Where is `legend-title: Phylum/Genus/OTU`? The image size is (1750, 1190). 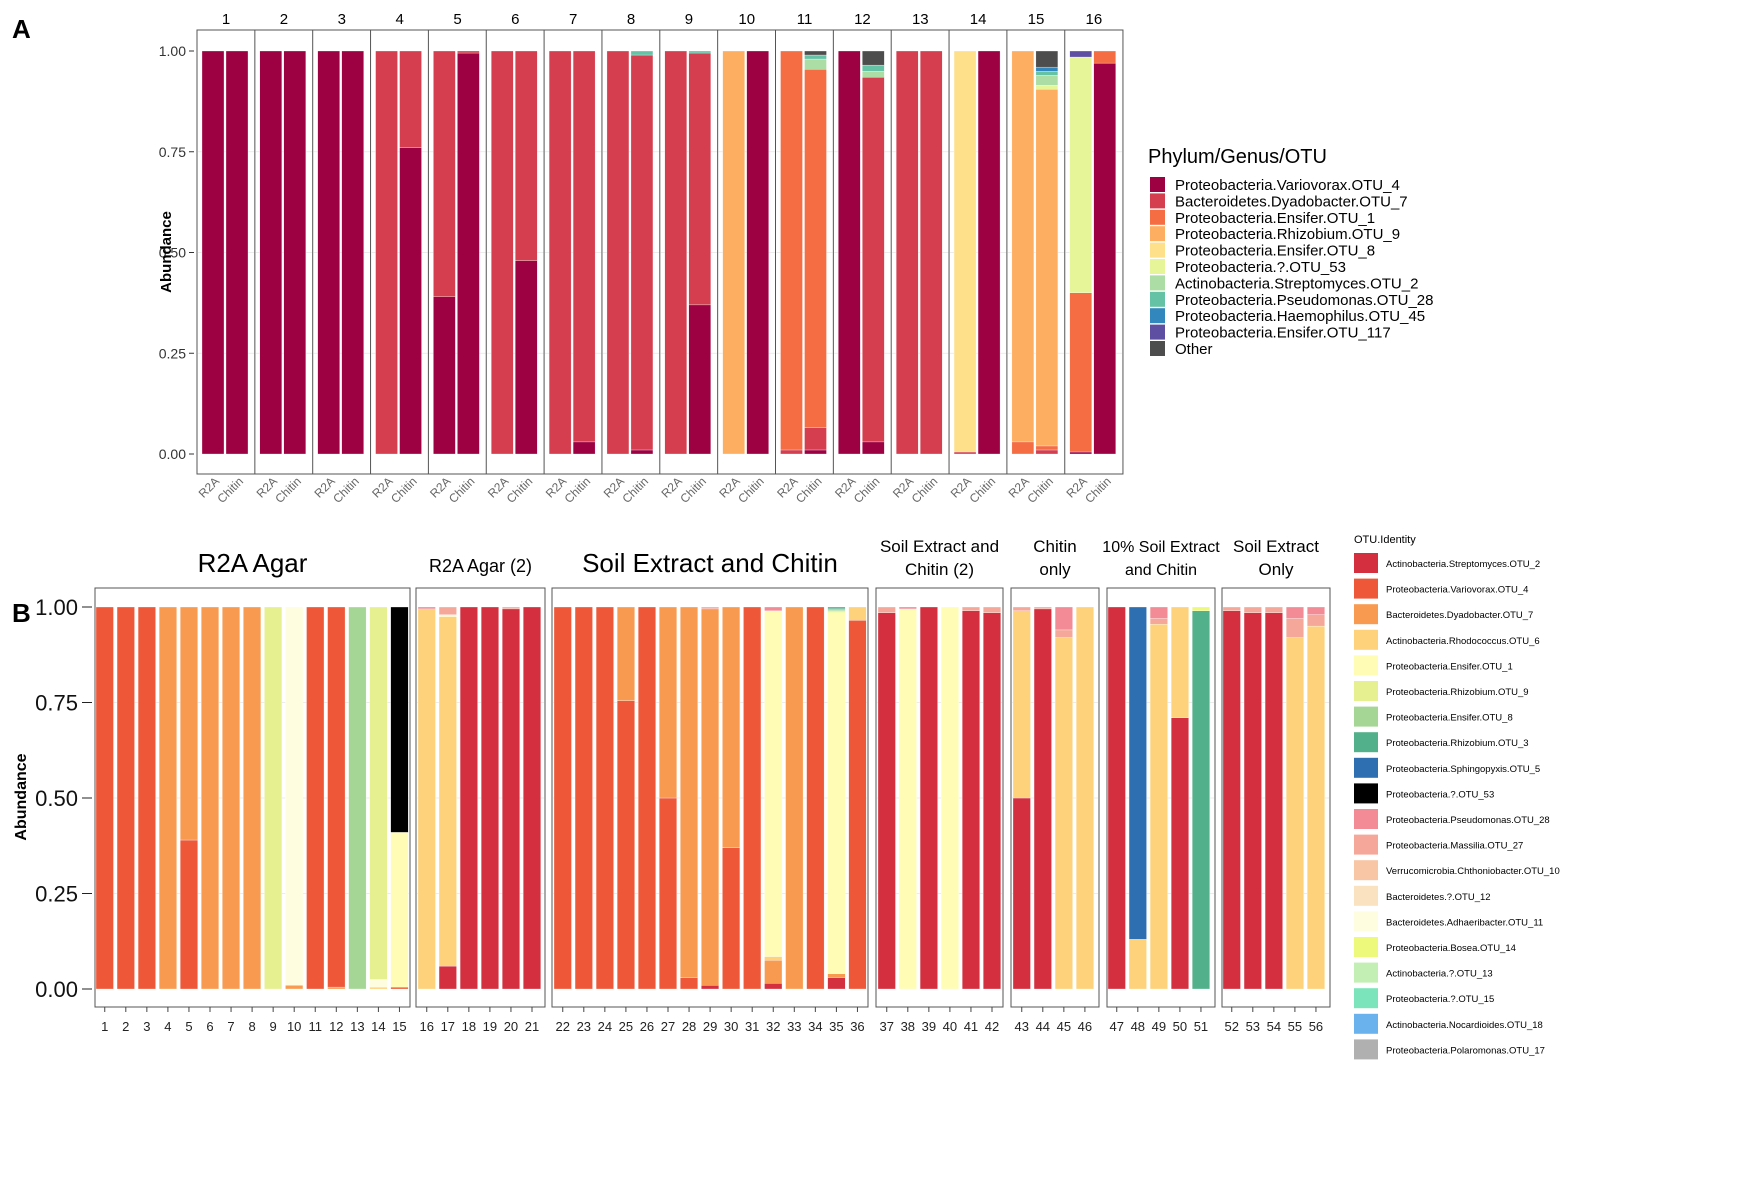 legend-title: Phylum/Genus/OTU is located at coordinates (1237, 157).